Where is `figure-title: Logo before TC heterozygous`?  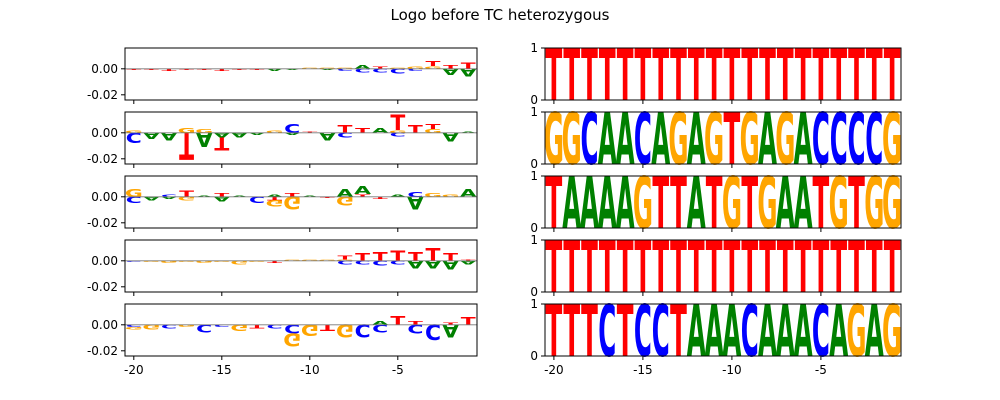 figure-title: Logo before TC heterozygous is located at coordinates (500, 15).